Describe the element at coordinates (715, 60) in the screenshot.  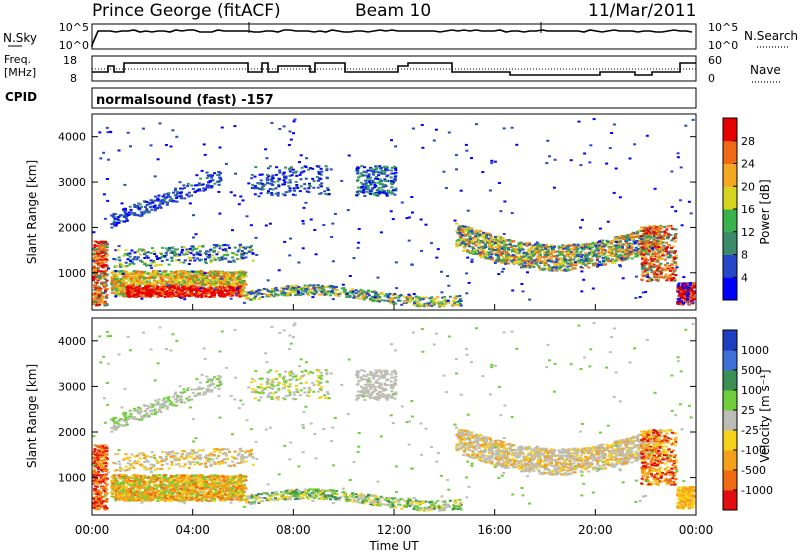
I see `freq-right-tick-top: 60` at that location.